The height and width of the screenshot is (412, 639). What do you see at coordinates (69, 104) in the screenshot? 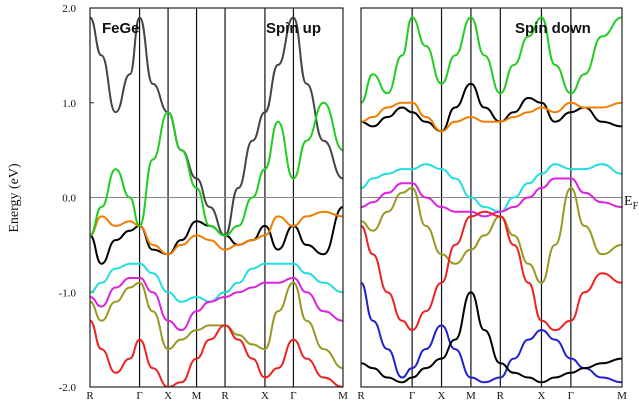
I see `y-tick-label: 1.0` at bounding box center [69, 104].